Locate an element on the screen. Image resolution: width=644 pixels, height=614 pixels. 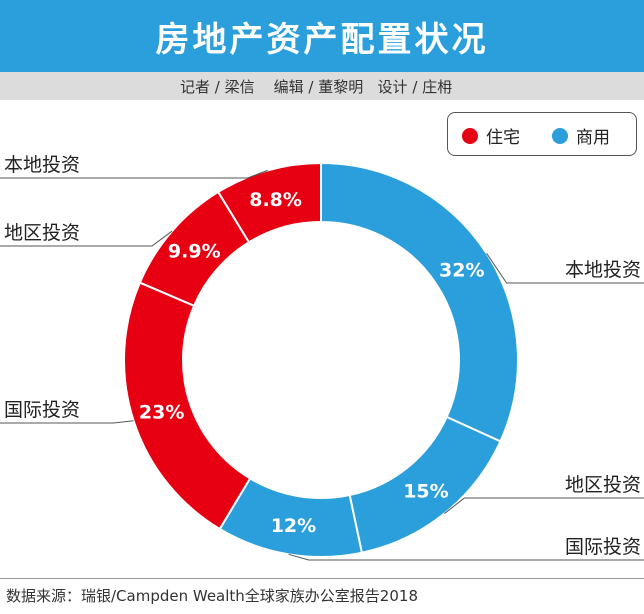
legend-swatch-commercial is located at coordinates (560, 135).